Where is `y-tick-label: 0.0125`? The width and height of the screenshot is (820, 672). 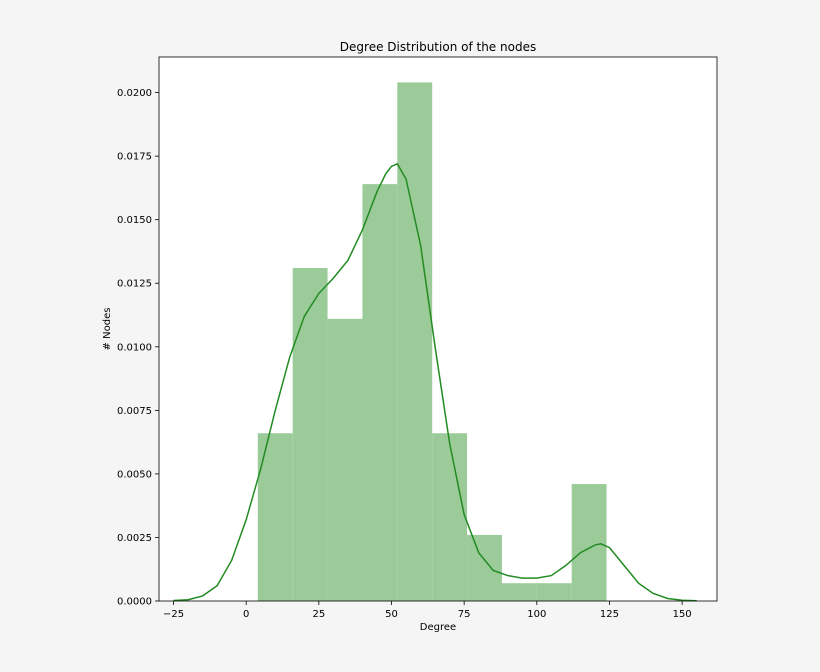
y-tick-label: 0.0125 is located at coordinates (134, 284).